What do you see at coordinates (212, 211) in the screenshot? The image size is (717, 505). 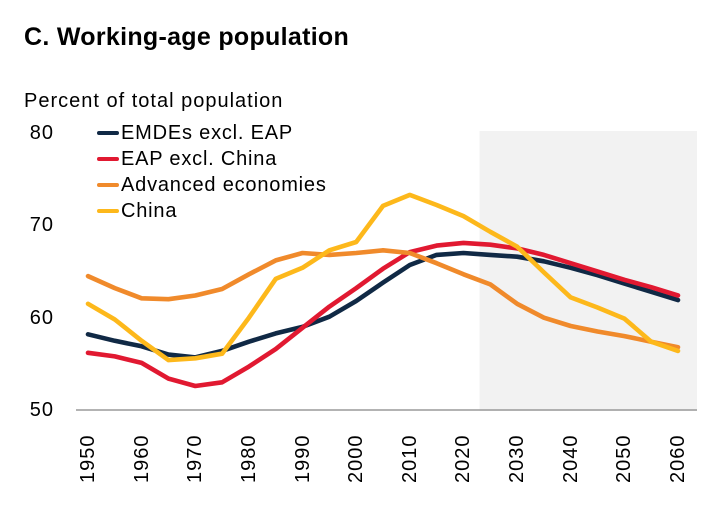 I see `legend-item-china: China` at bounding box center [212, 211].